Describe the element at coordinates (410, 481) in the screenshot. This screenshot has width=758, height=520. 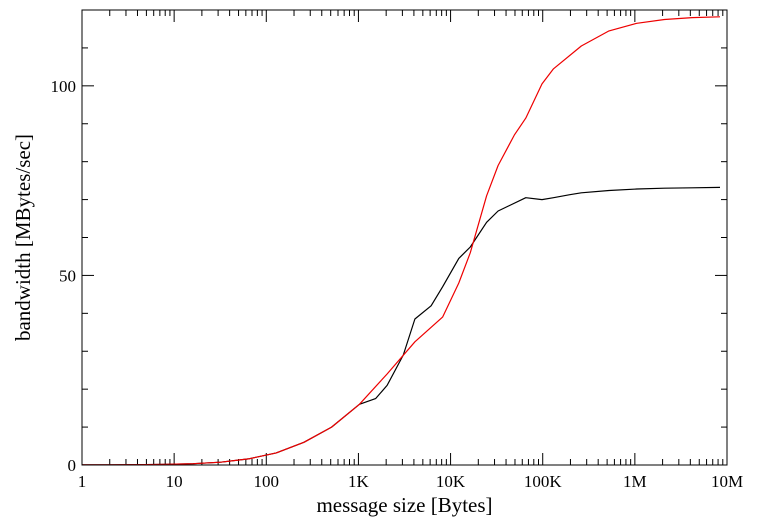
I see `x-tick-labels: 1 10 100 1K 10K 100K 1M 10M` at that location.